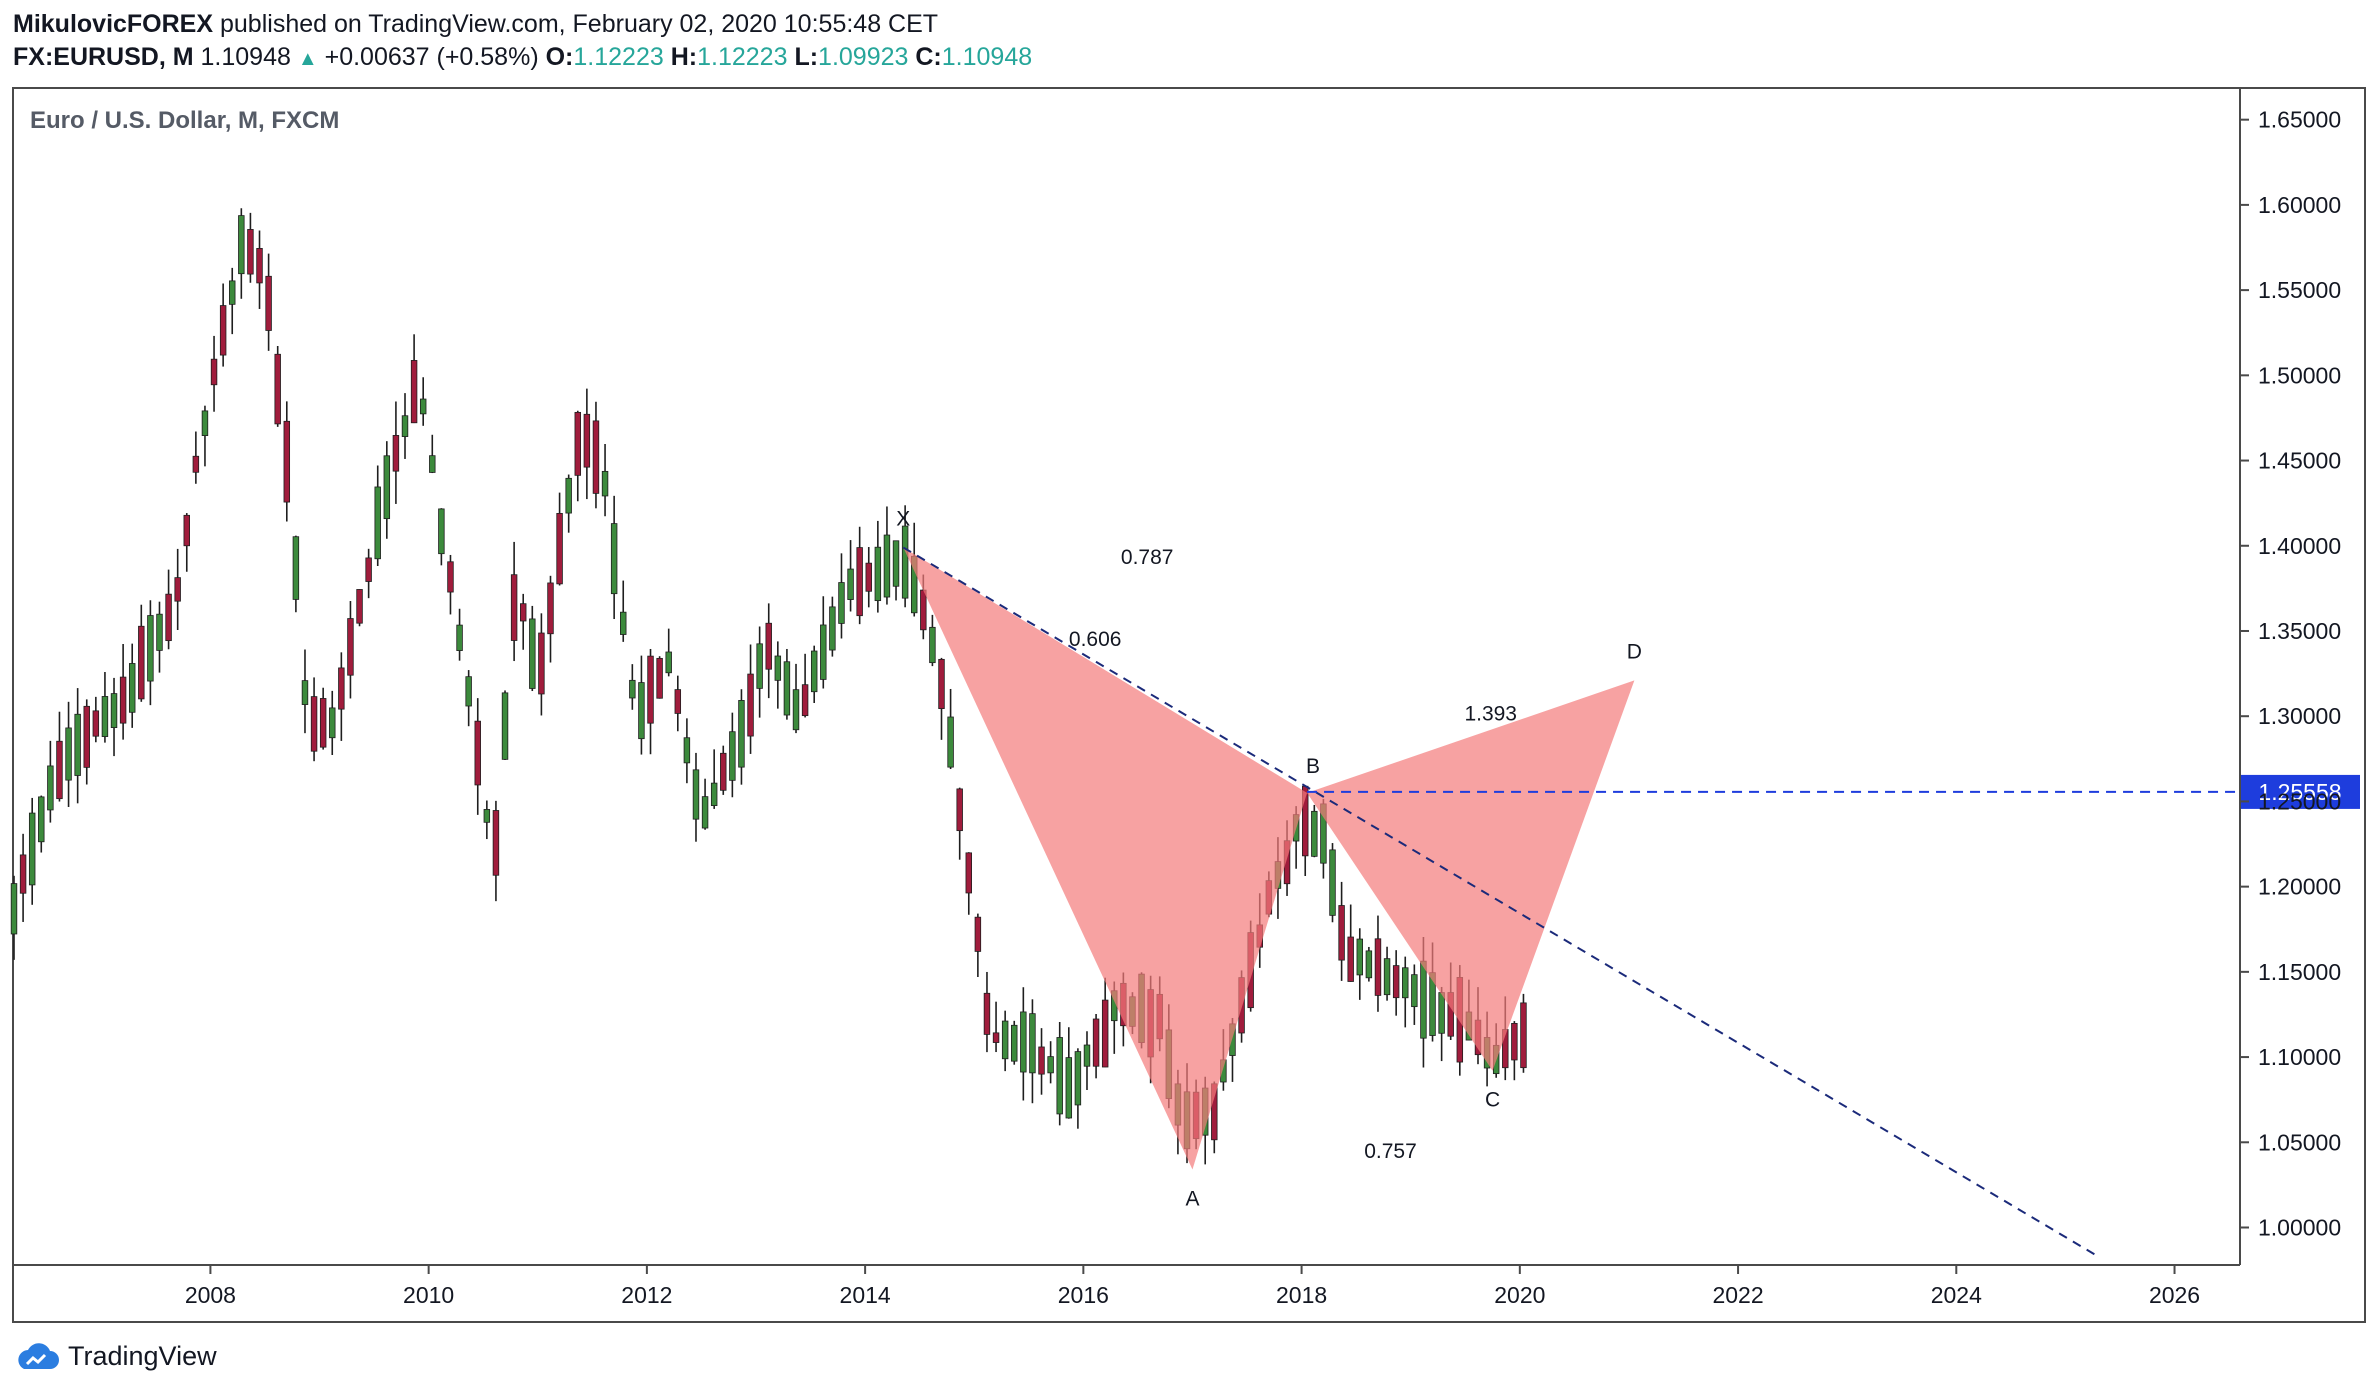 Image resolution: width=2376 pixels, height=1396 pixels. I want to click on time-tick-label: 2020, so click(1519, 1295).